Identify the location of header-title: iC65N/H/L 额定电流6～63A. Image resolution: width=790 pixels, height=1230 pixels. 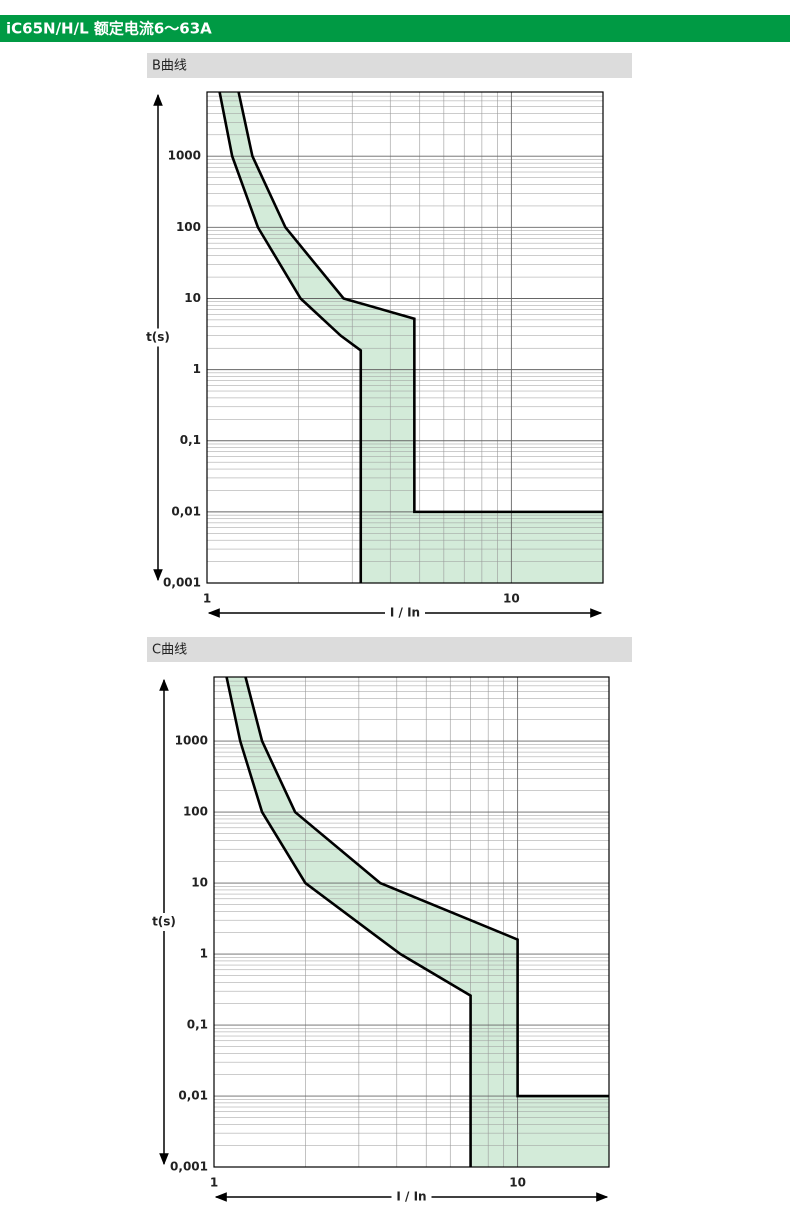
(109, 29).